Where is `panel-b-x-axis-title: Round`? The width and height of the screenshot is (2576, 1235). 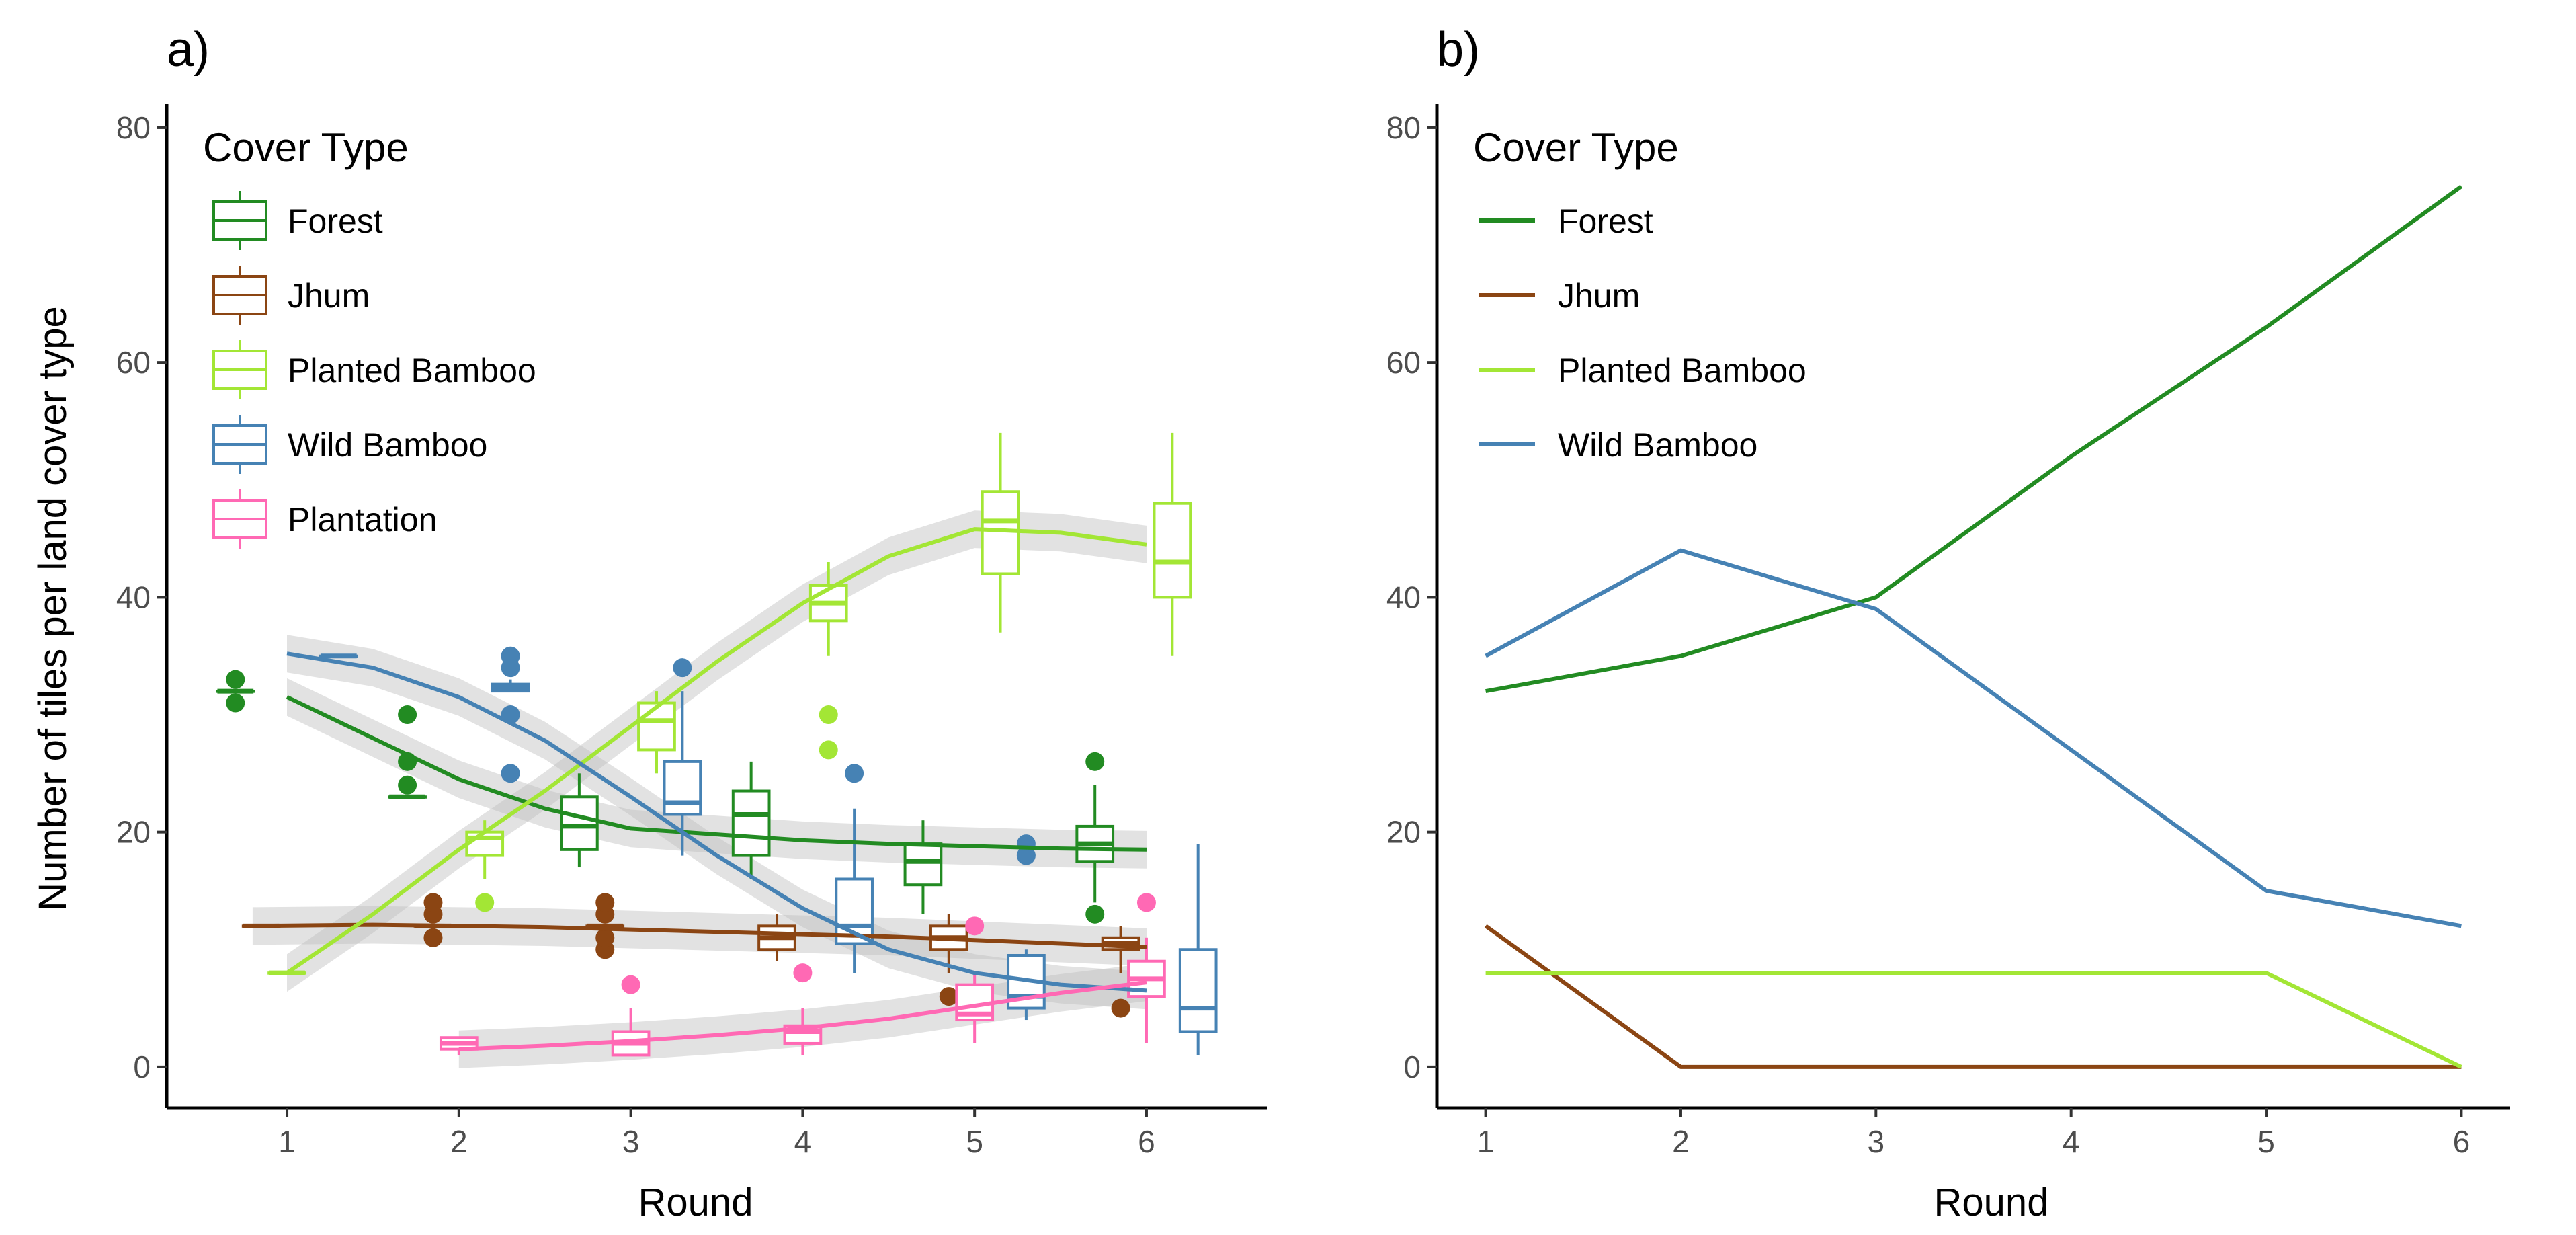
panel-b-x-axis-title: Round is located at coordinates (1991, 1202).